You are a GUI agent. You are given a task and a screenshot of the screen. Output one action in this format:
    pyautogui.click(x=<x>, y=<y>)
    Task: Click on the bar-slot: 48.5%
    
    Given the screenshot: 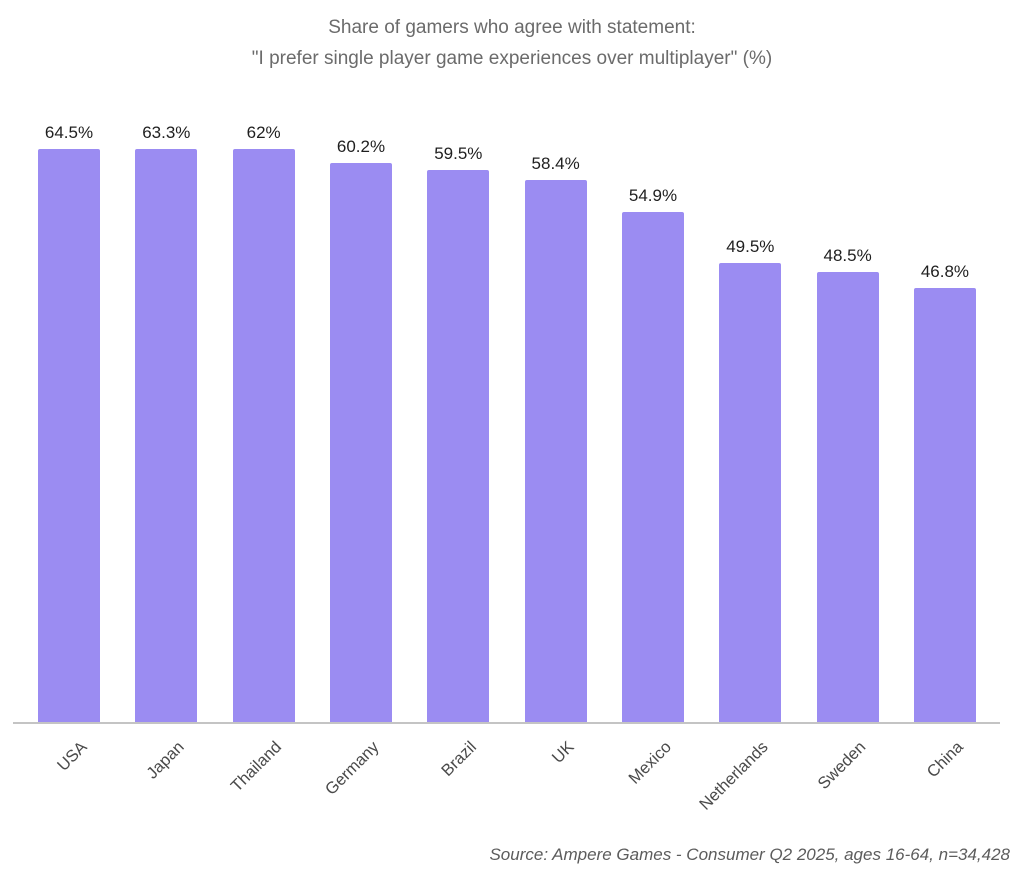 What is the action you would take?
    pyautogui.click(x=847, y=423)
    